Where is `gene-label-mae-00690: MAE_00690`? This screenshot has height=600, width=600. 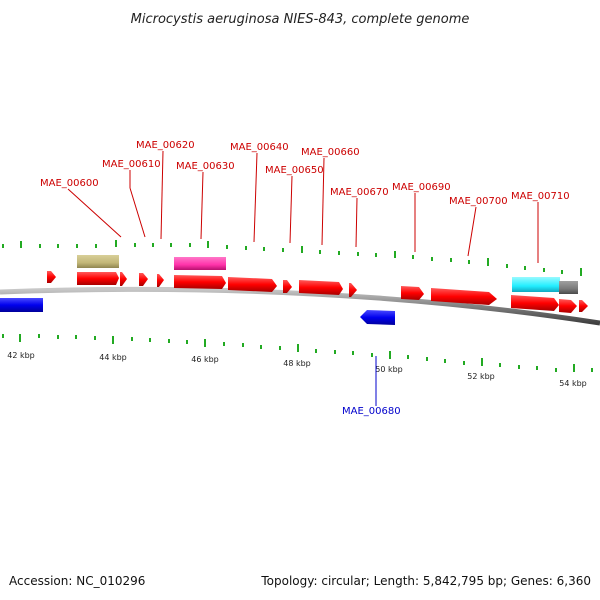
gene-label-mae-00690: MAE_00690 is located at coordinates (421, 187).